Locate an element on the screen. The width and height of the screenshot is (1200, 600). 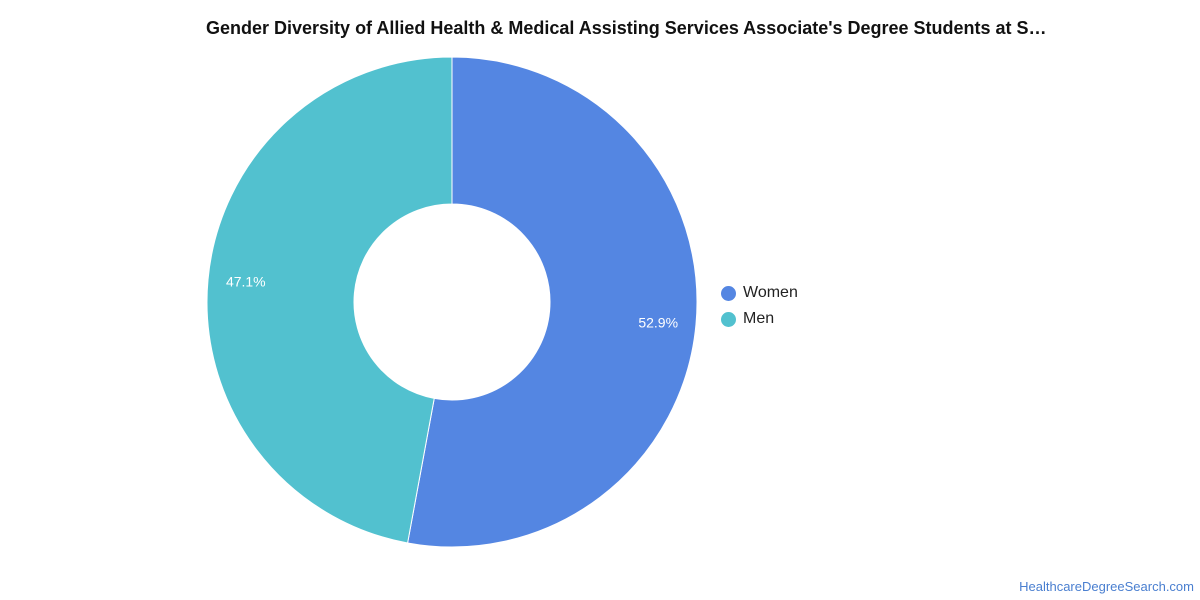
legend-label-men: Men is located at coordinates (759, 318).